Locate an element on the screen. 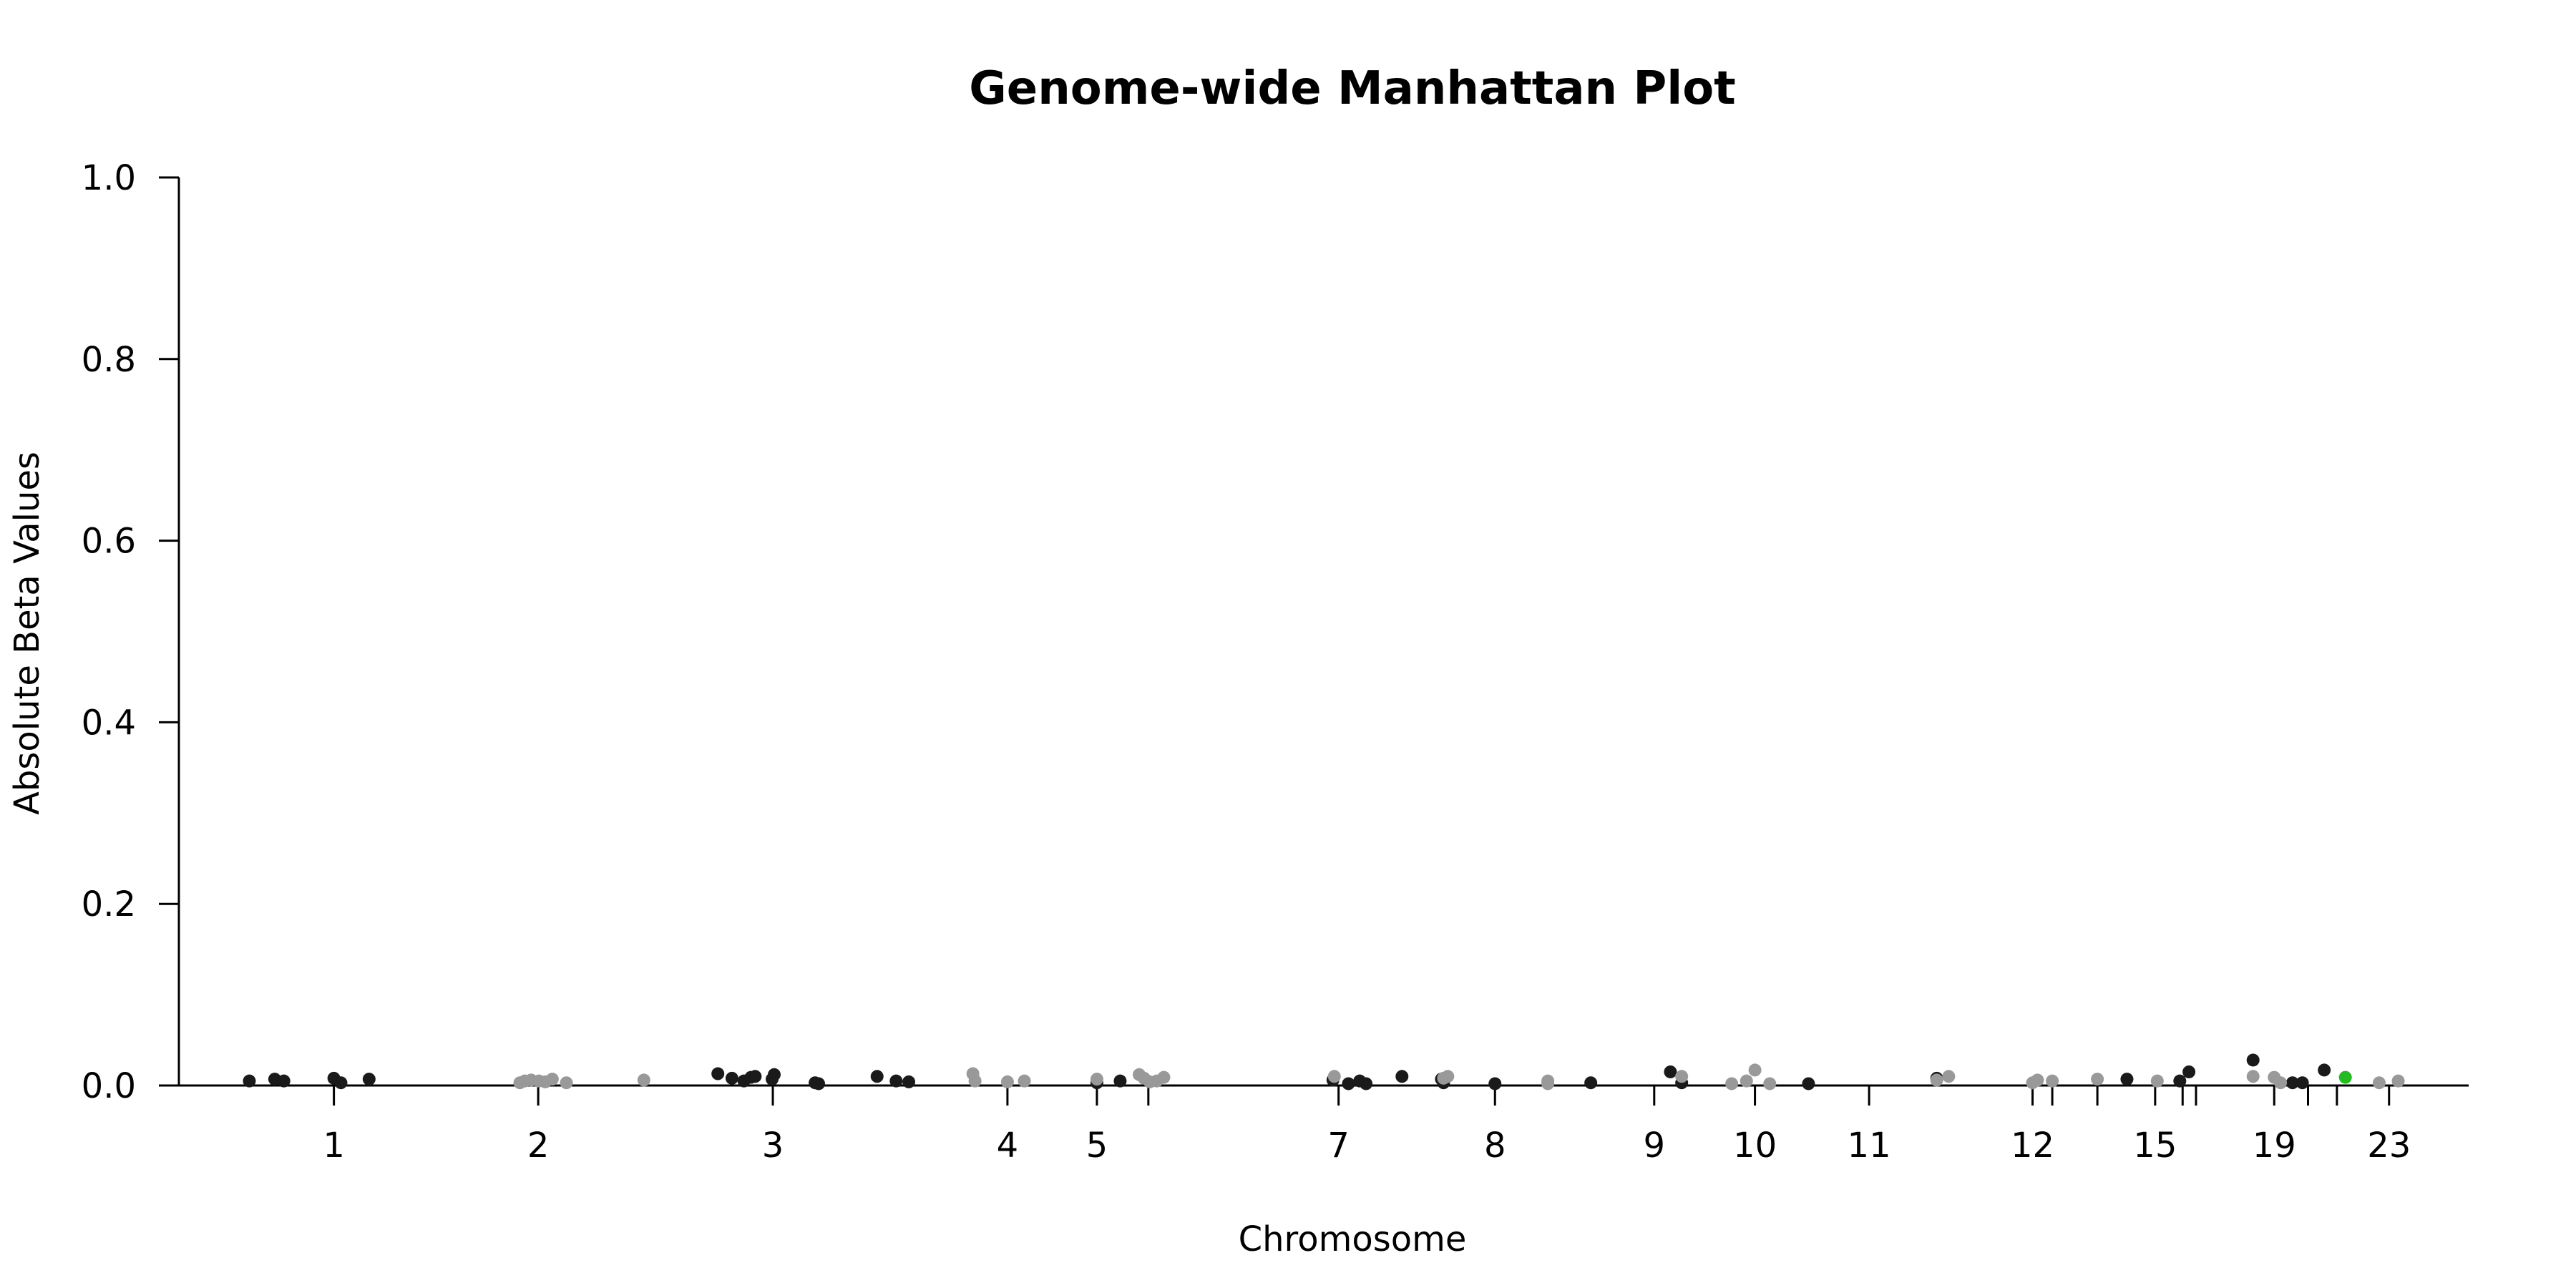  x-tick-label: 1 is located at coordinates (334, 1146).